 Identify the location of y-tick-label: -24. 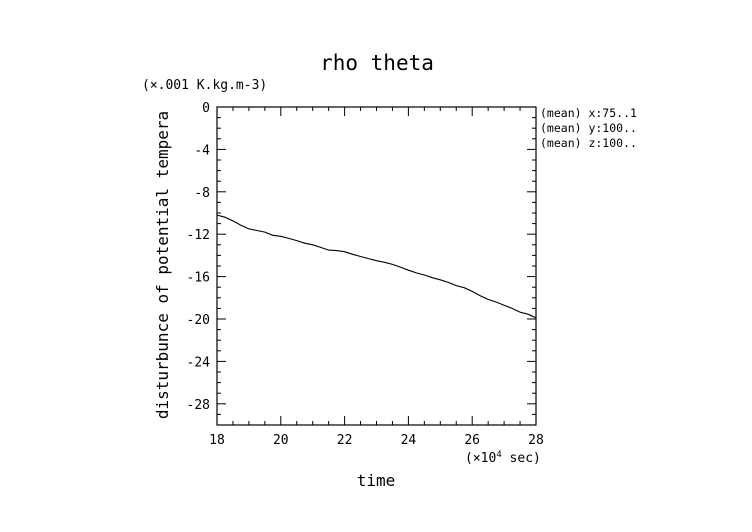
(199, 362).